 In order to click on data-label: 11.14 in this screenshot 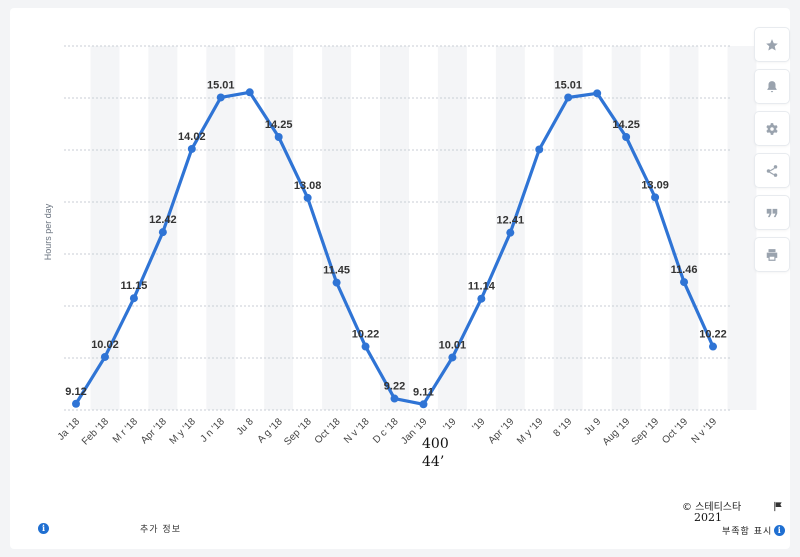, I will do `click(482, 287)`.